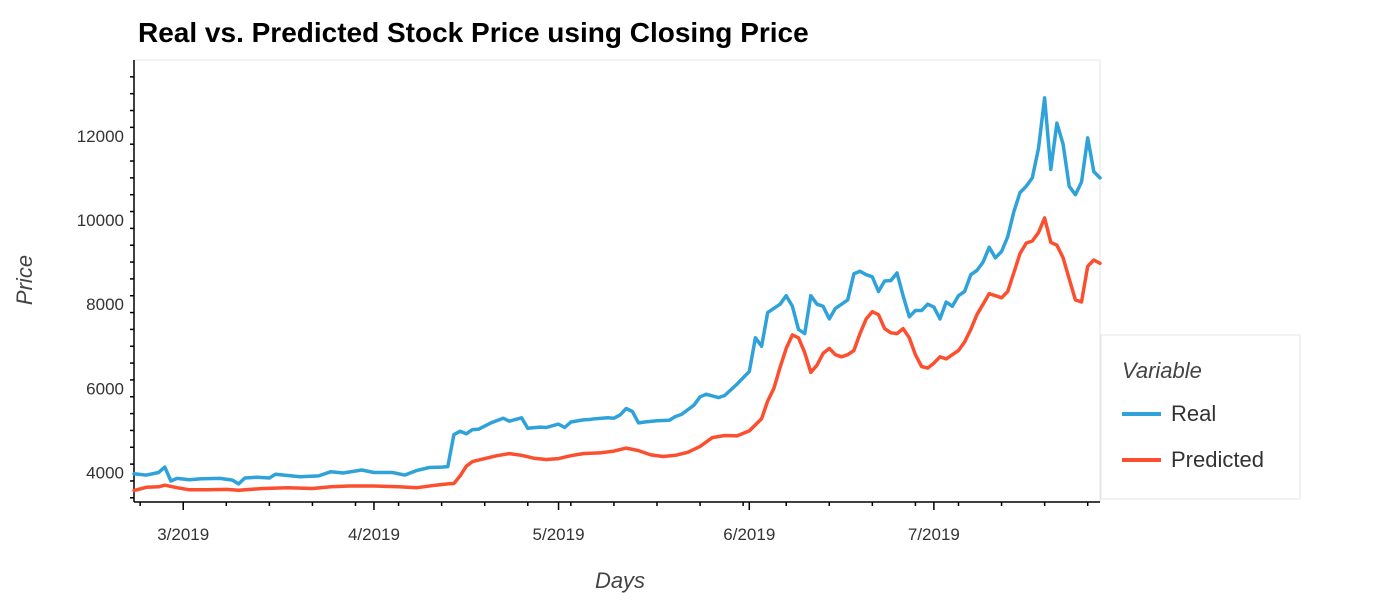 This screenshot has width=1400, height=600. What do you see at coordinates (1193, 413) in the screenshot?
I see `legend-label-real: Real` at bounding box center [1193, 413].